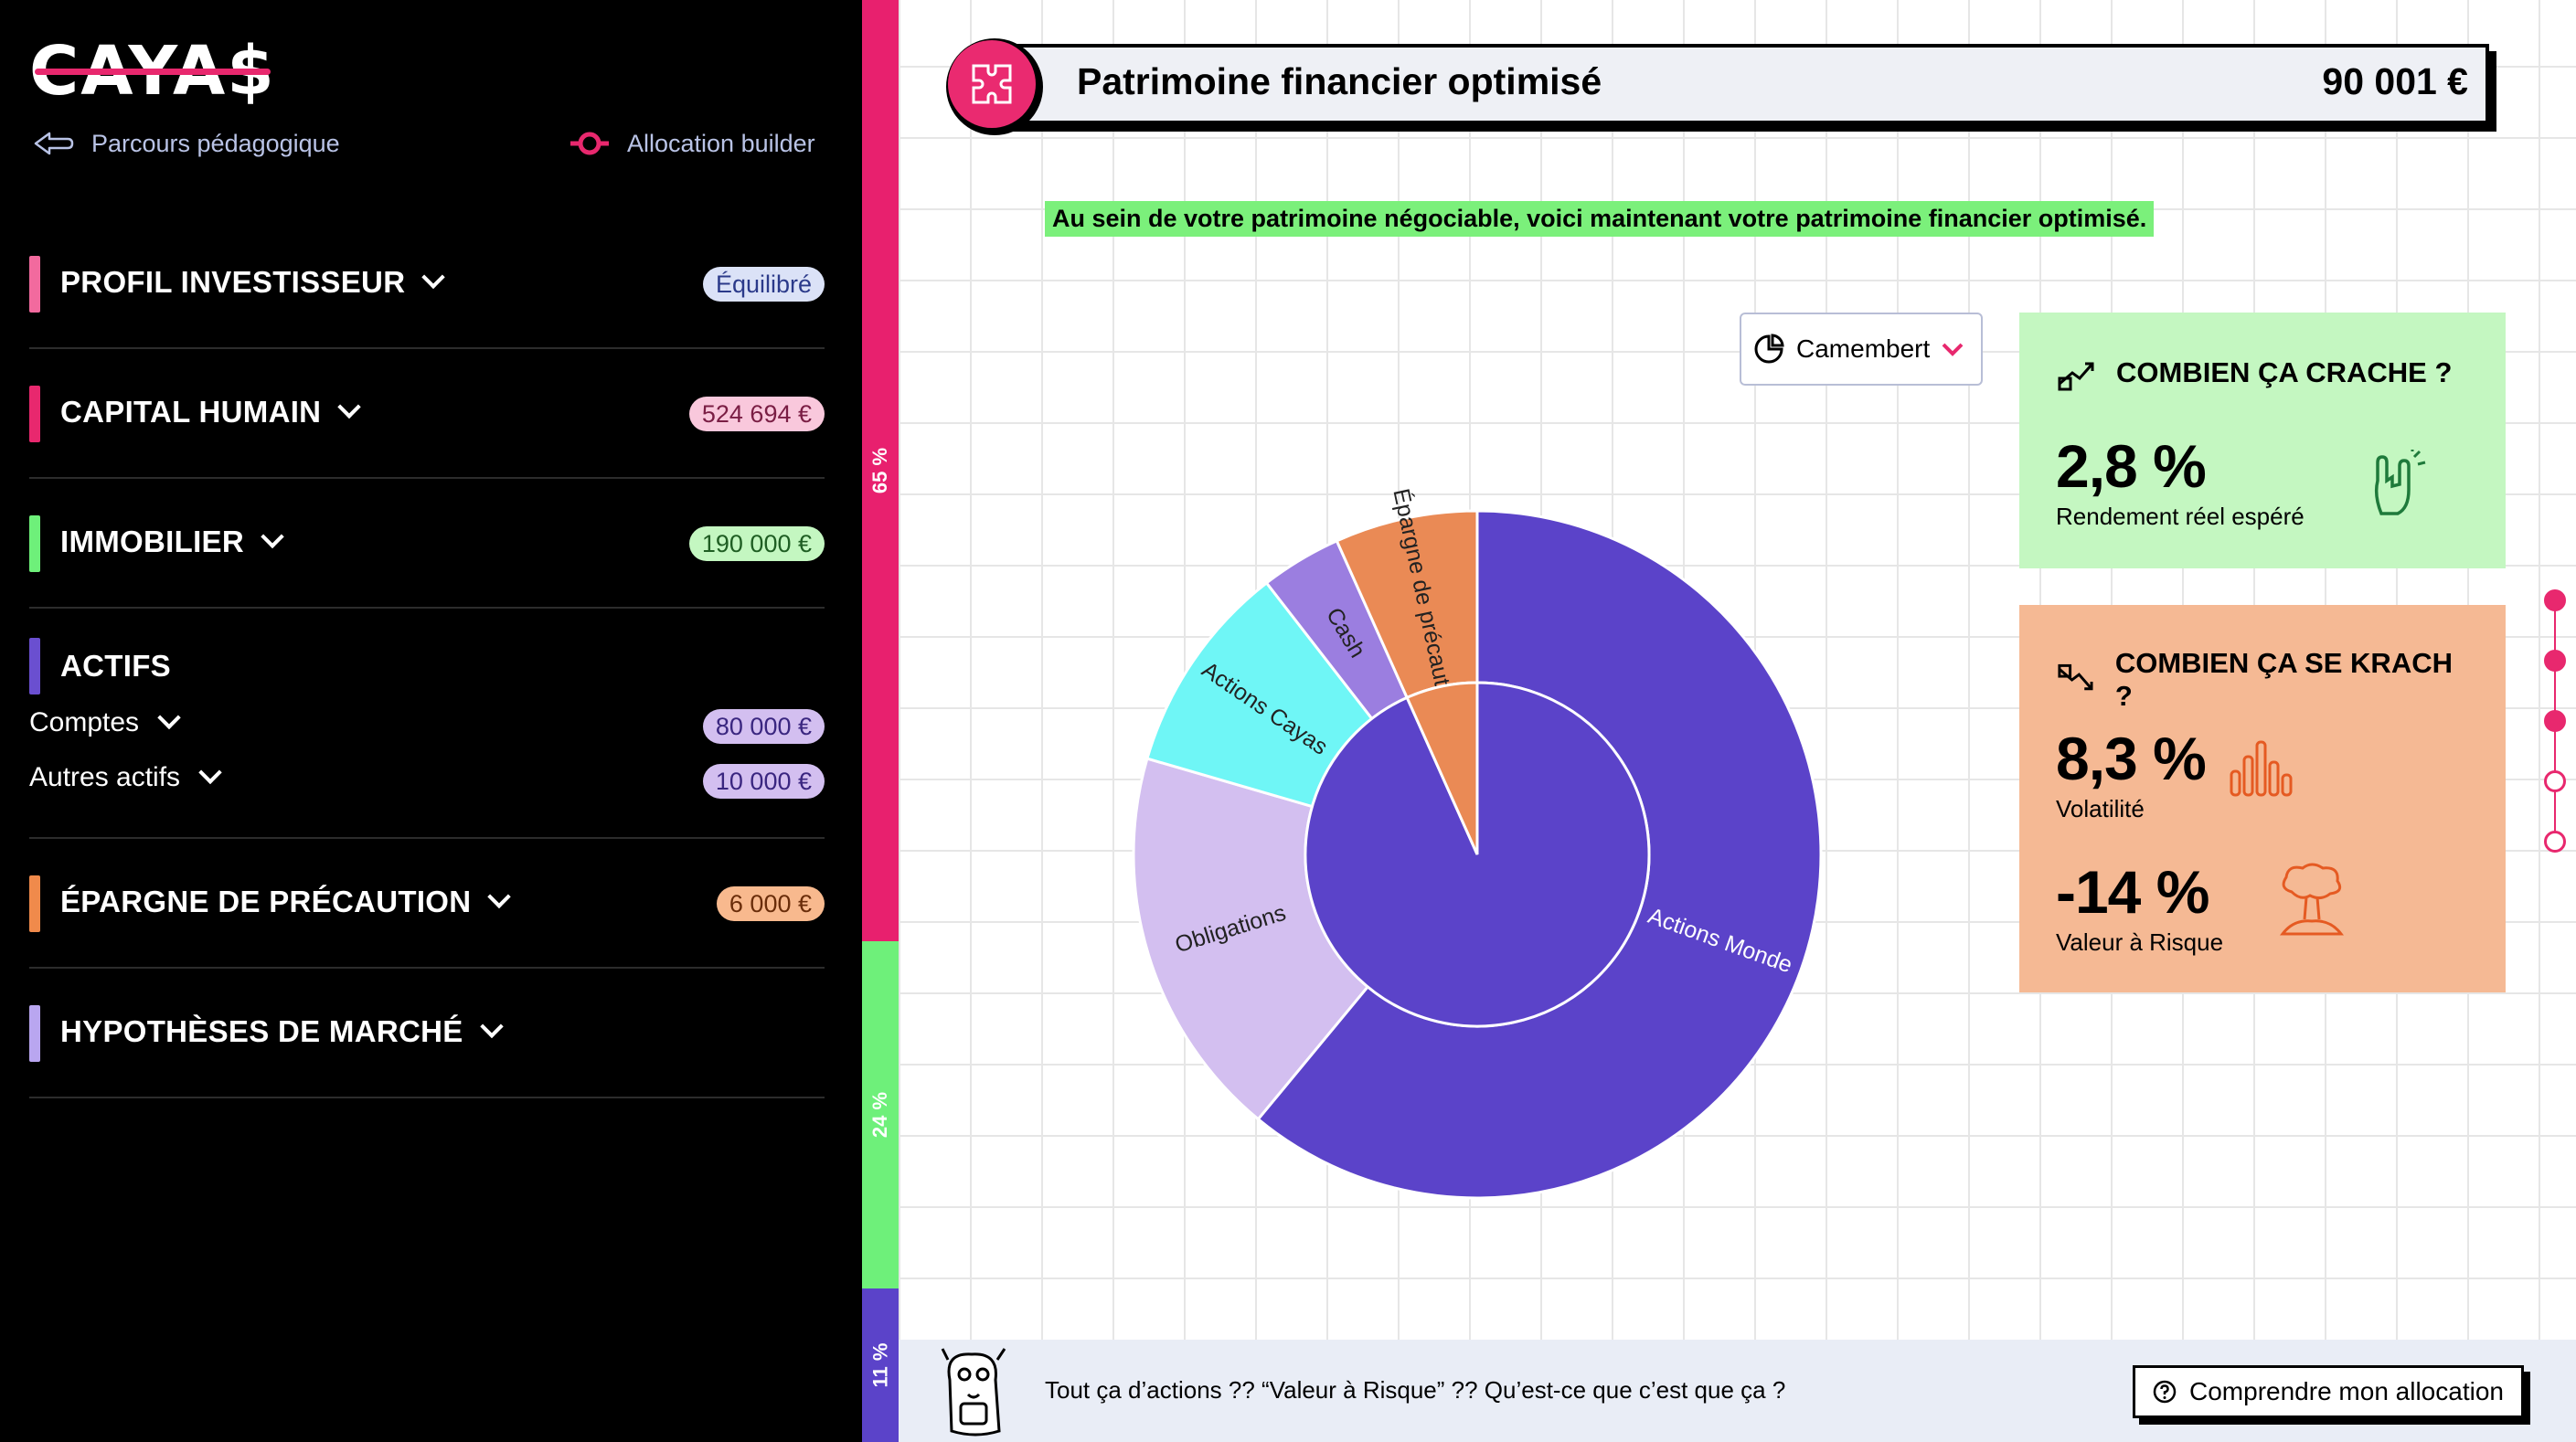 This screenshot has width=2576, height=1442. Describe the element at coordinates (2131, 758) in the screenshot. I see `volatility-value: 8,3 %` at that location.